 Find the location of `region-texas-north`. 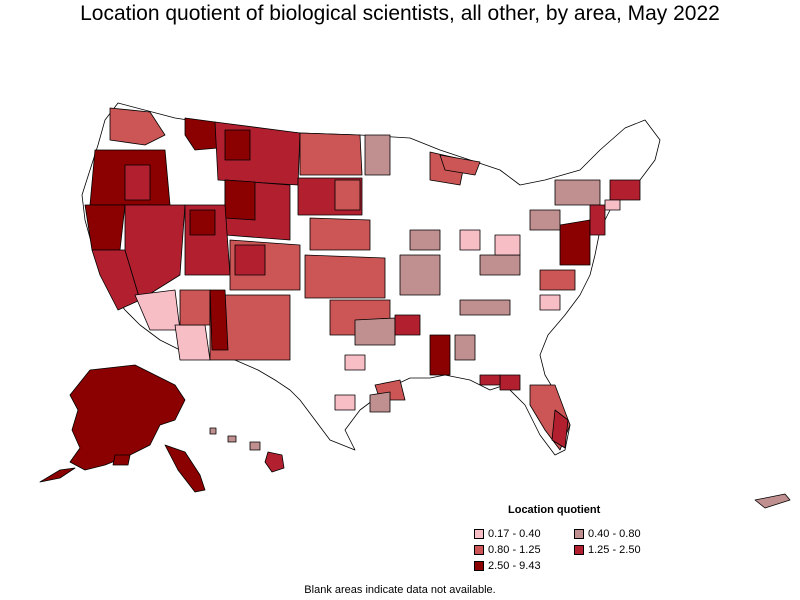

region-texas-north is located at coordinates (355, 362).